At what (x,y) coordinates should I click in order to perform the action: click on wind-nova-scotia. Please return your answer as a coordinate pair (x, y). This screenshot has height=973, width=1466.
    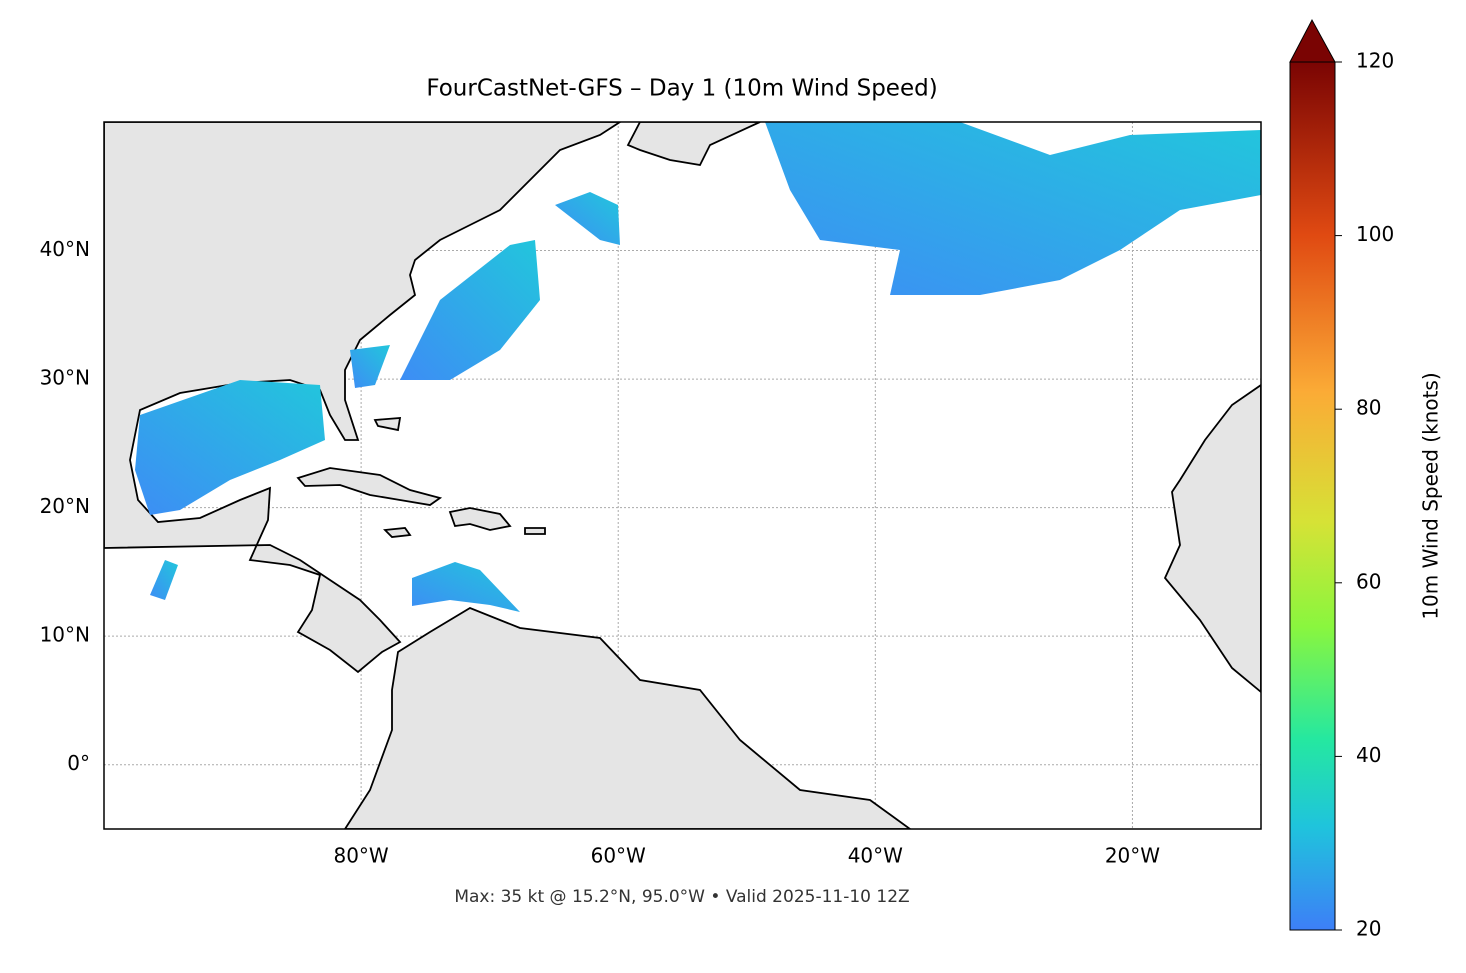
    Looking at the image, I should click on (587, 218).